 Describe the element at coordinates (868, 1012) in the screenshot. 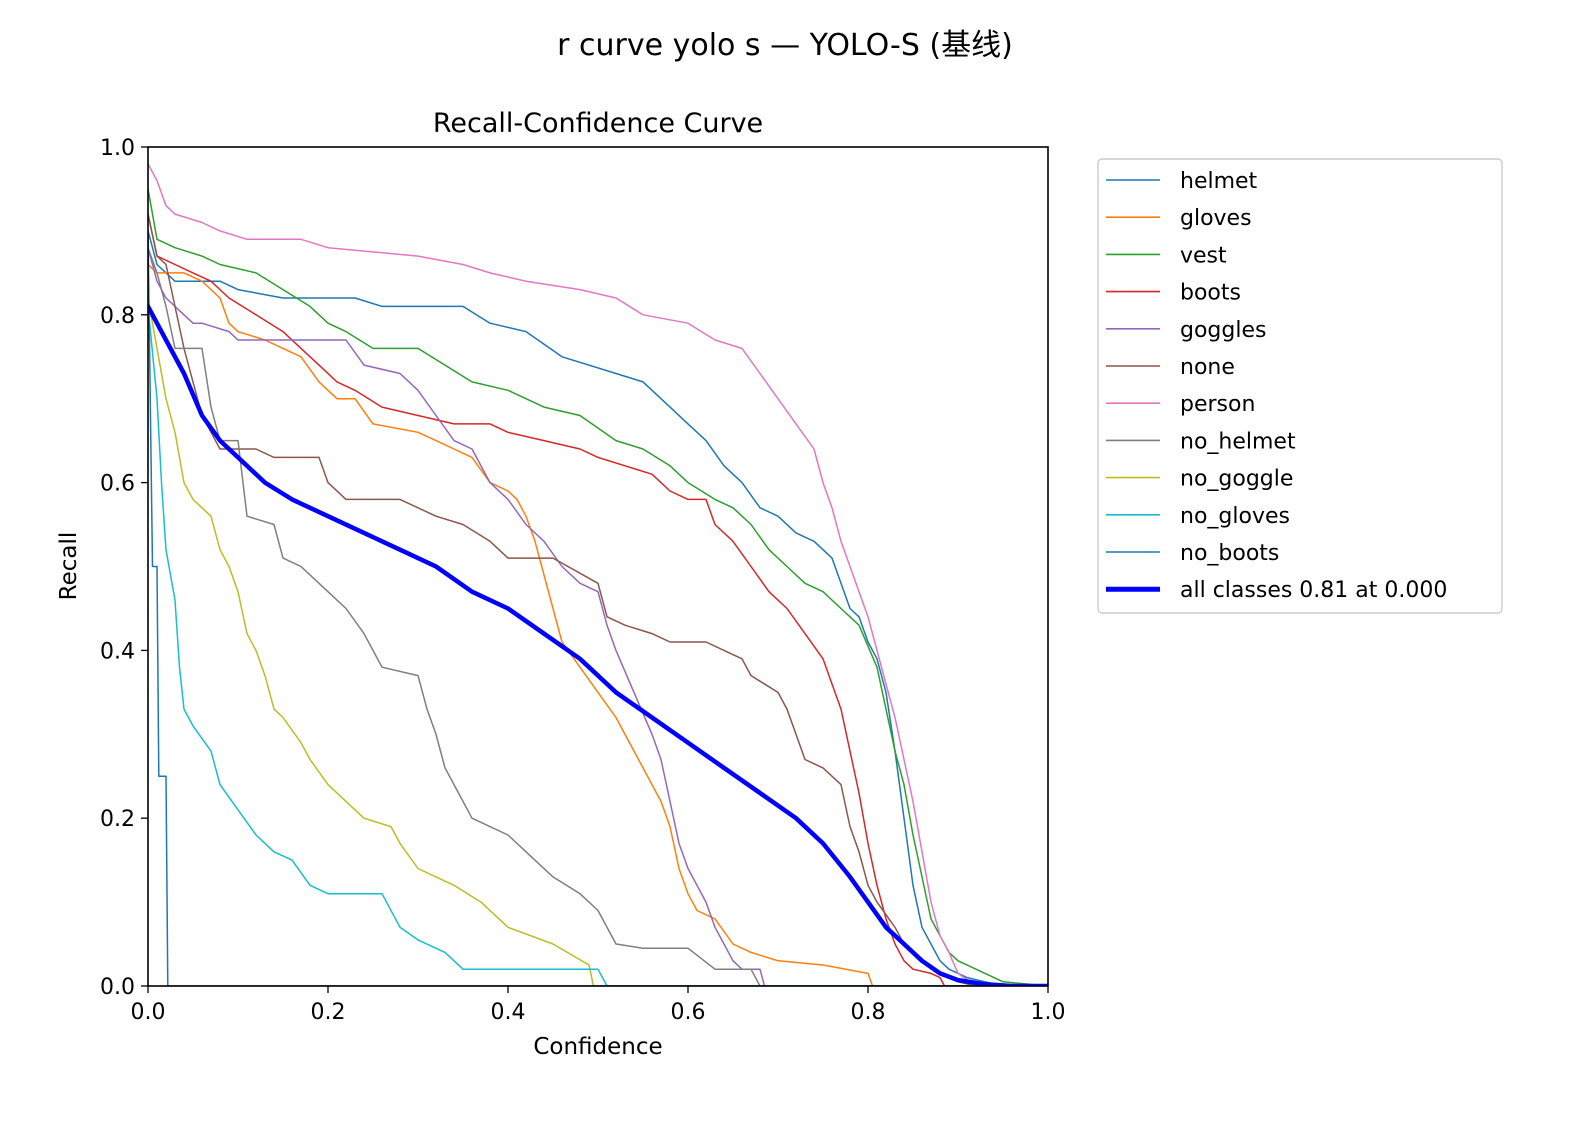

I see `x-tick-label: 0.8` at that location.